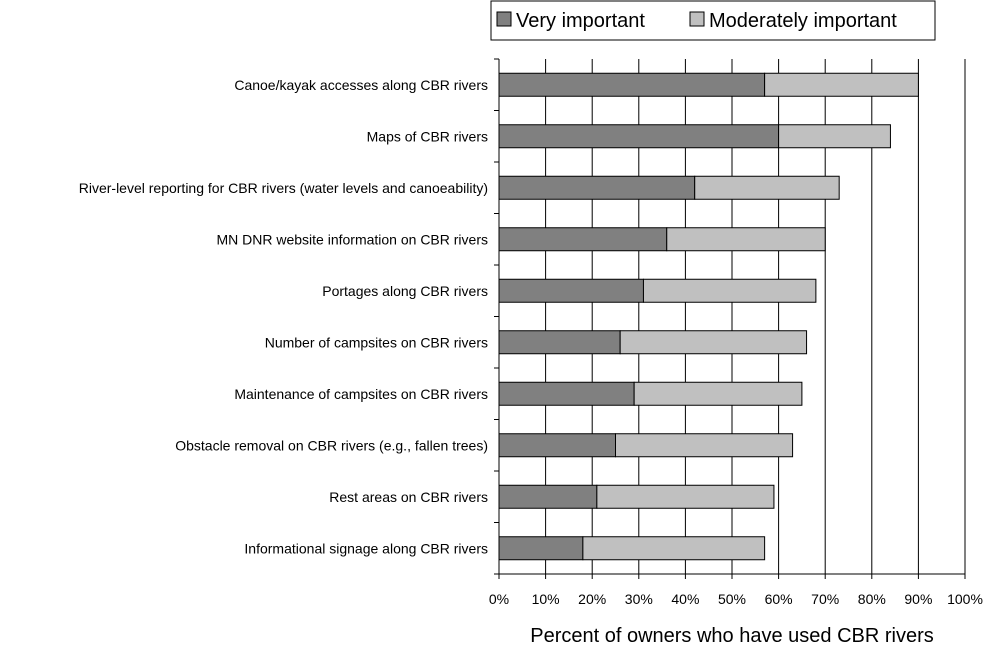 The image size is (989, 650). Describe the element at coordinates (685, 496) in the screenshot. I see `bar-moderately-important-rest-areas-on-cbr-rivers` at that location.